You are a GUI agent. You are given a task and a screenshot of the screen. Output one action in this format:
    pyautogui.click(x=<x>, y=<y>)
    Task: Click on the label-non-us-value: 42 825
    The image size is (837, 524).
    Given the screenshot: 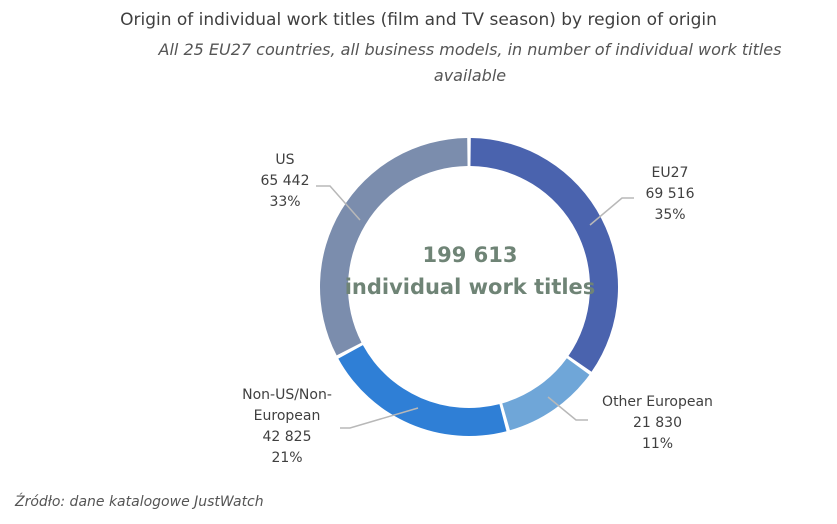 What is the action you would take?
    pyautogui.click(x=287, y=437)
    